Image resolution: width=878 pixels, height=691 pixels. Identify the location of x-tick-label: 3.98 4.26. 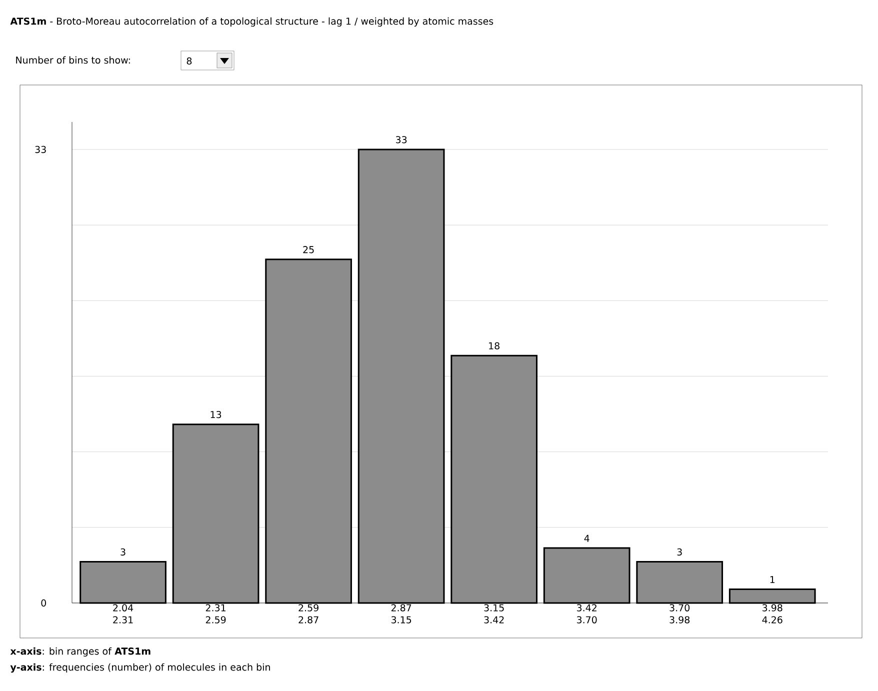
(772, 614).